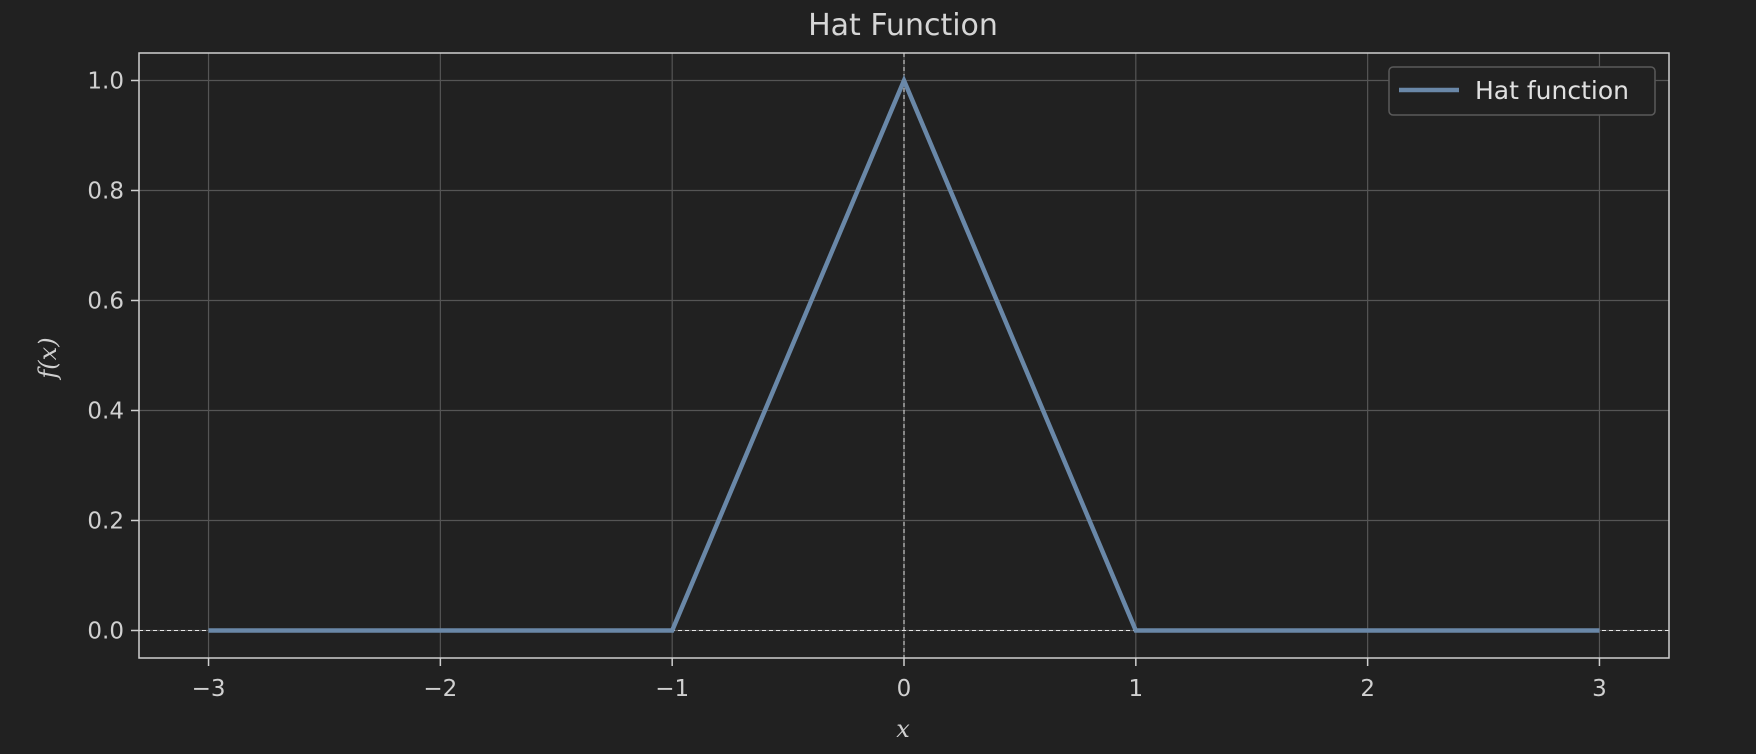 The width and height of the screenshot is (1756, 754). I want to click on x-tick-label: 1, so click(1135, 689).